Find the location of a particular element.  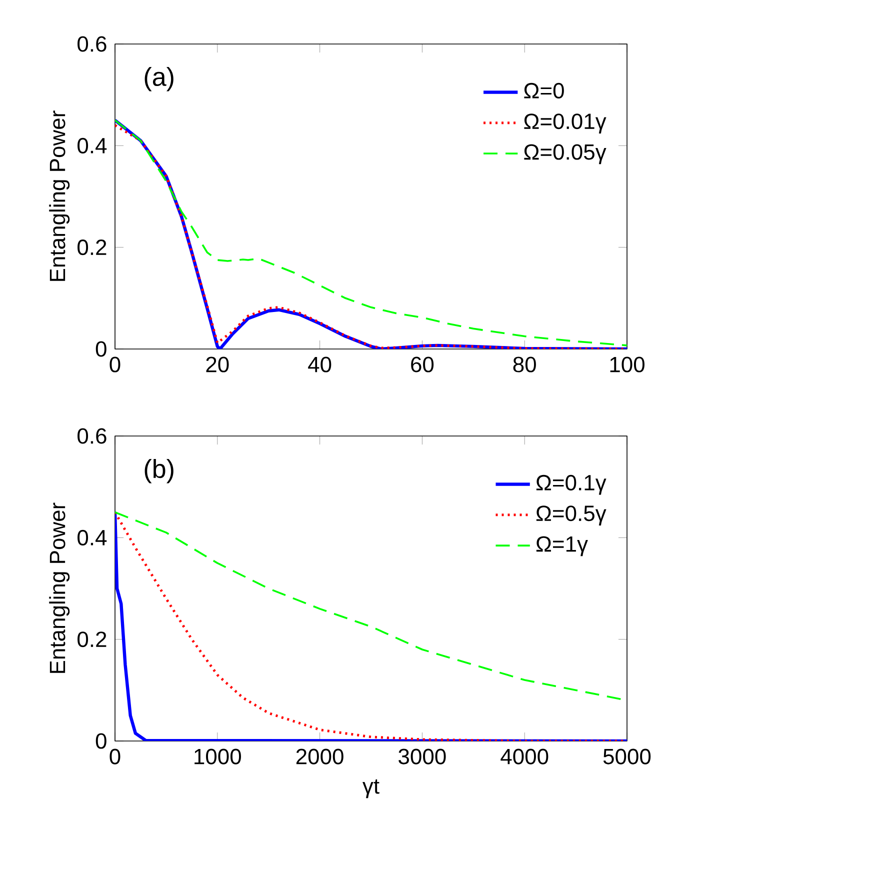

x-tick-label: 1000 is located at coordinates (217, 756).